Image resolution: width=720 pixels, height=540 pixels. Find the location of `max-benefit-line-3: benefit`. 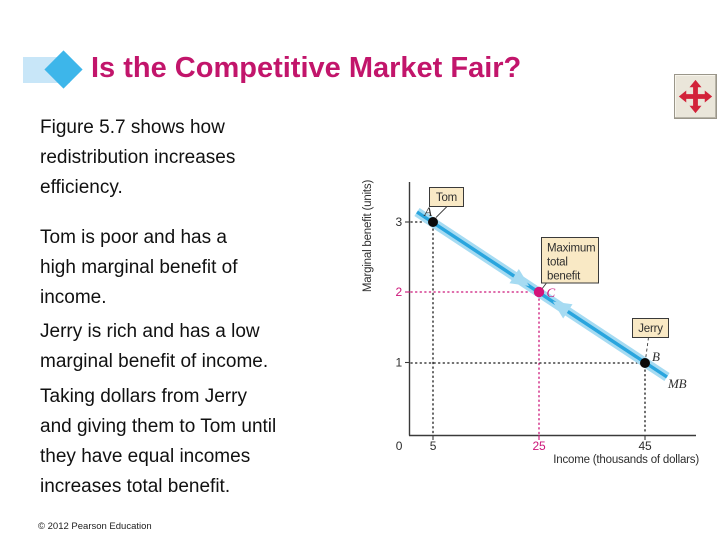

max-benefit-line-3: benefit is located at coordinates (564, 277).